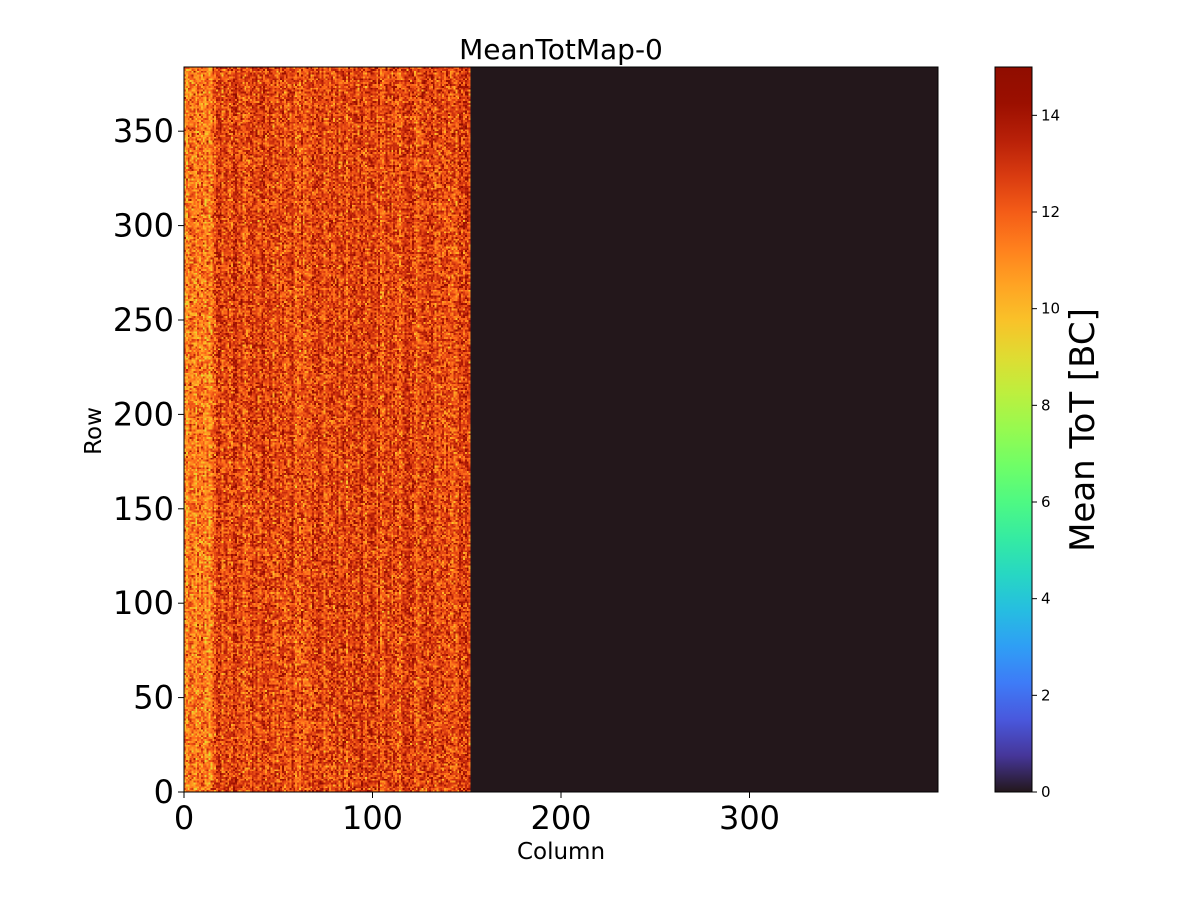  Describe the element at coordinates (749, 818) in the screenshot. I see `x-tick-label: 300` at that location.